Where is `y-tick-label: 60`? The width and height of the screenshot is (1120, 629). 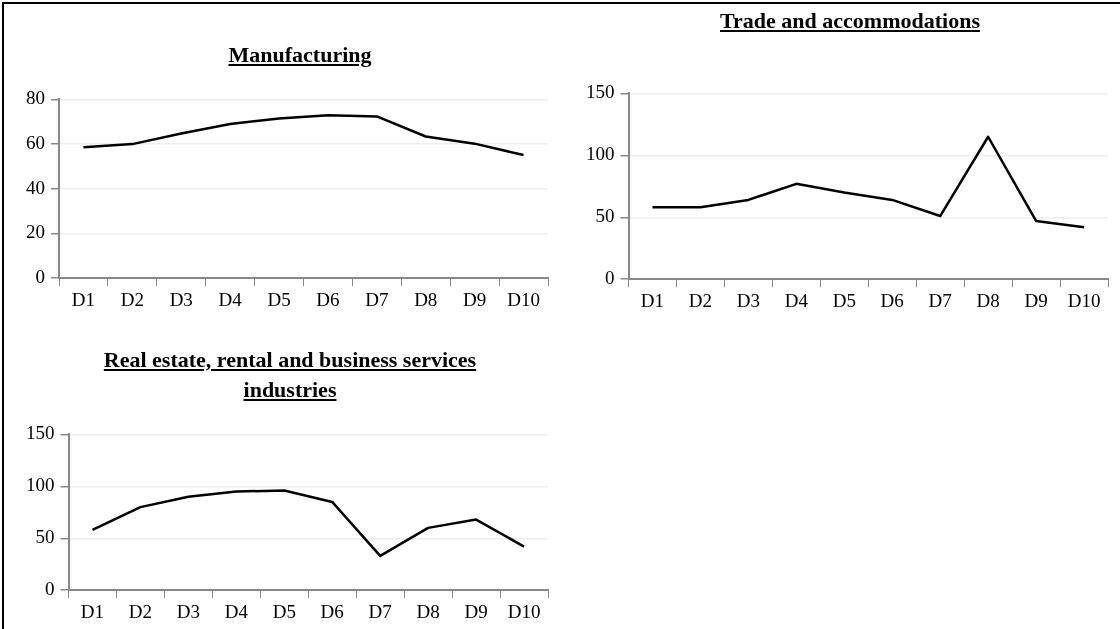
y-tick-label: 60 is located at coordinates (35, 143).